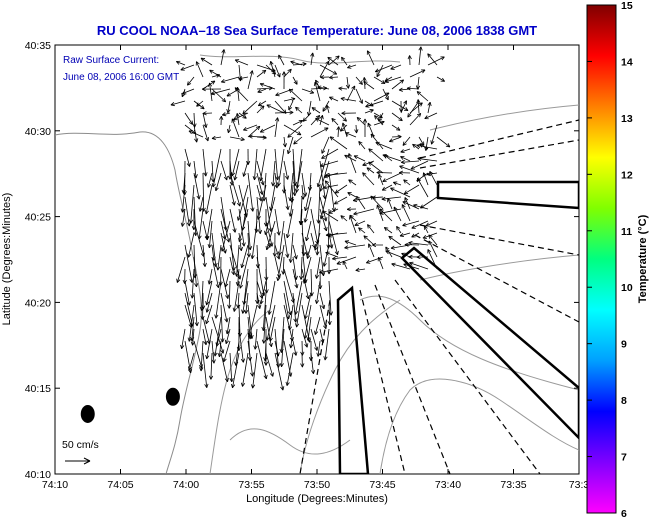  I want to click on y-tick-label: 40:10, so click(38, 475).